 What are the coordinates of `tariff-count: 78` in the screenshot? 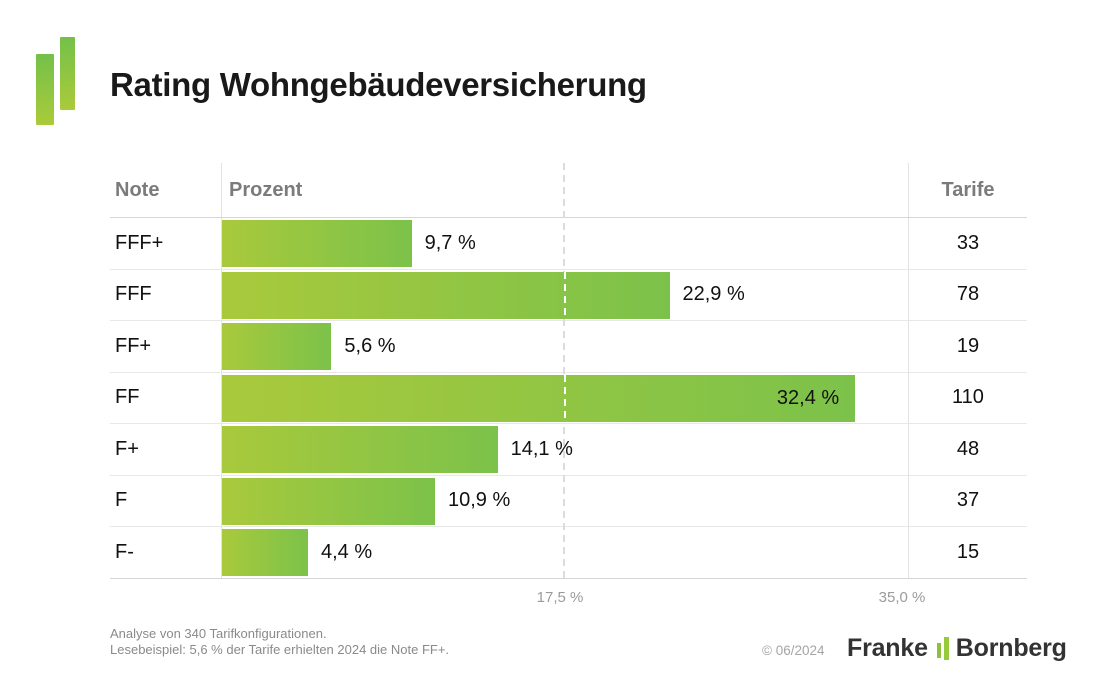 It's located at (967, 294).